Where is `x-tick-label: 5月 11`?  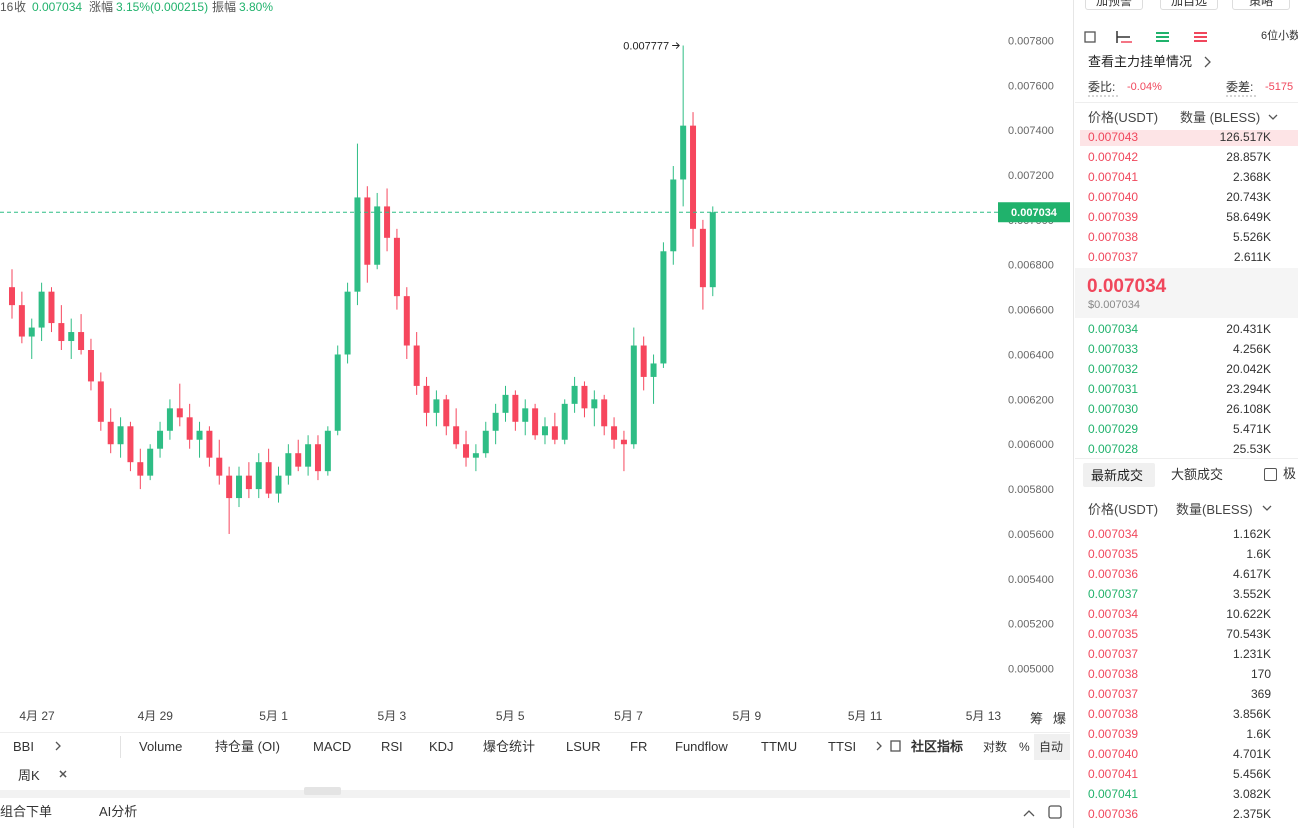 x-tick-label: 5月 11 is located at coordinates (865, 716).